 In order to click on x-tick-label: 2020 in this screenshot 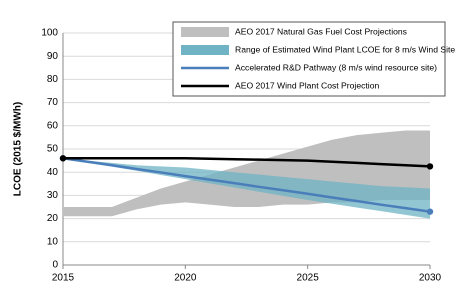, I will do `click(185, 278)`.